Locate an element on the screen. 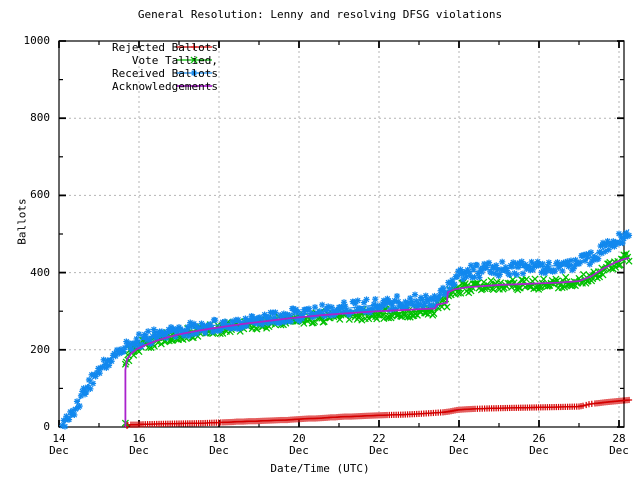 The height and width of the screenshot is (480, 640). x-tick-label-day: 18 is located at coordinates (219, 438).